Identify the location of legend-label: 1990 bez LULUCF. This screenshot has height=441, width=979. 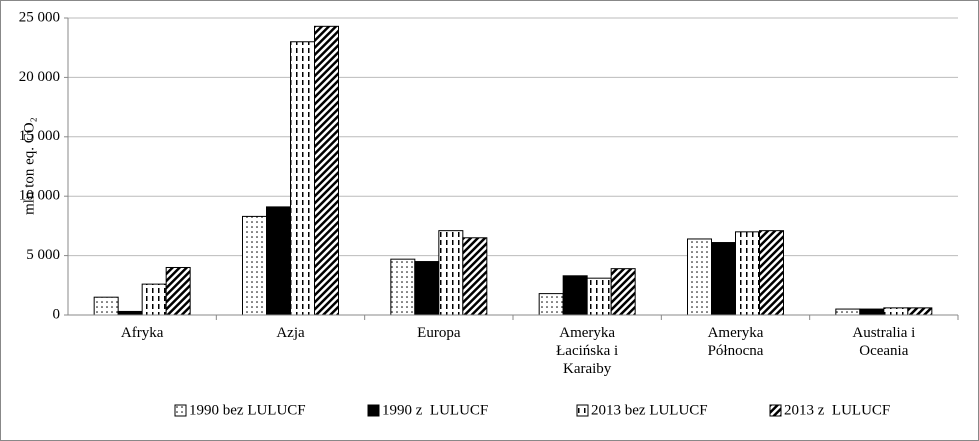
(247, 410).